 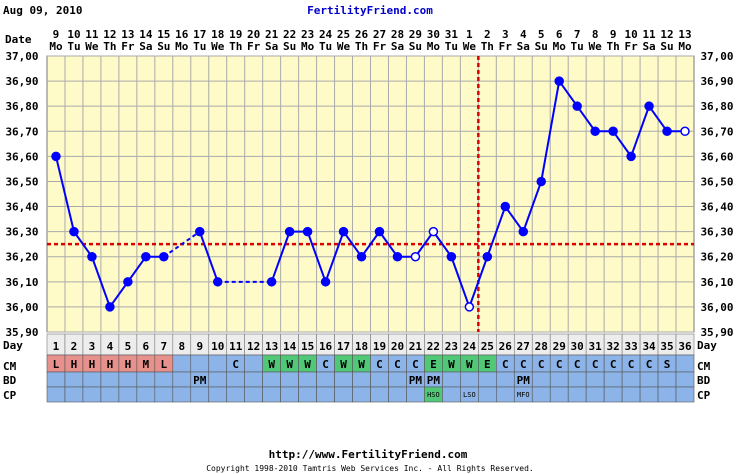 What do you see at coordinates (361, 346) in the screenshot?
I see `day-number: 18` at bounding box center [361, 346].